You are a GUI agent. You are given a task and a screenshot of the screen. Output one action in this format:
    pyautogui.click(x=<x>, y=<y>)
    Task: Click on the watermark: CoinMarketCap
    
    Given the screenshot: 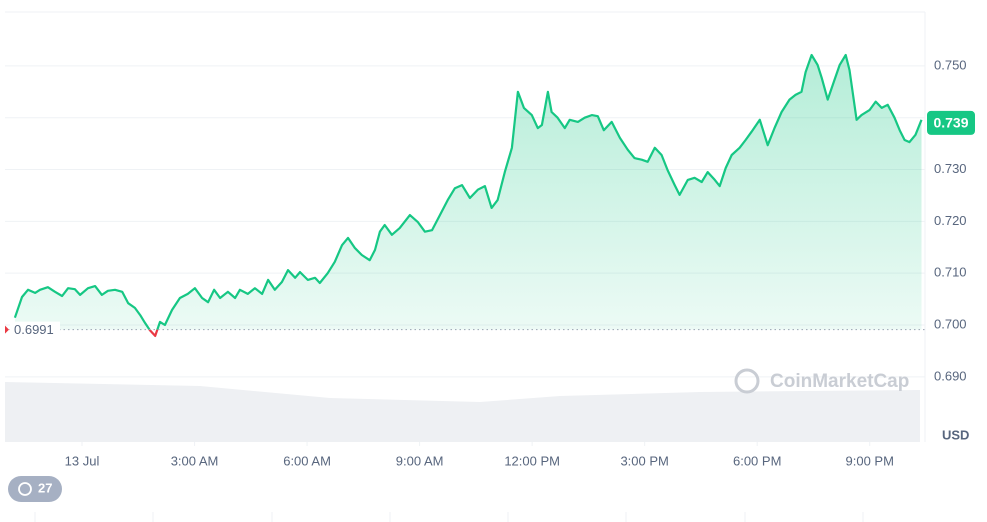 What is the action you would take?
    pyautogui.click(x=839, y=381)
    